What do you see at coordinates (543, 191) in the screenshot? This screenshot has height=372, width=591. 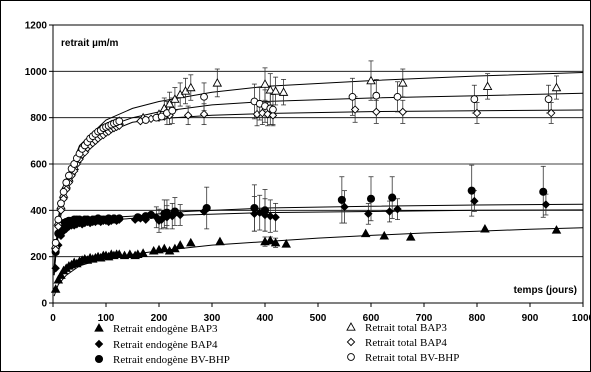 I see `data-point: Retrait endogène BV-BHP: 925, 480` at bounding box center [543, 191].